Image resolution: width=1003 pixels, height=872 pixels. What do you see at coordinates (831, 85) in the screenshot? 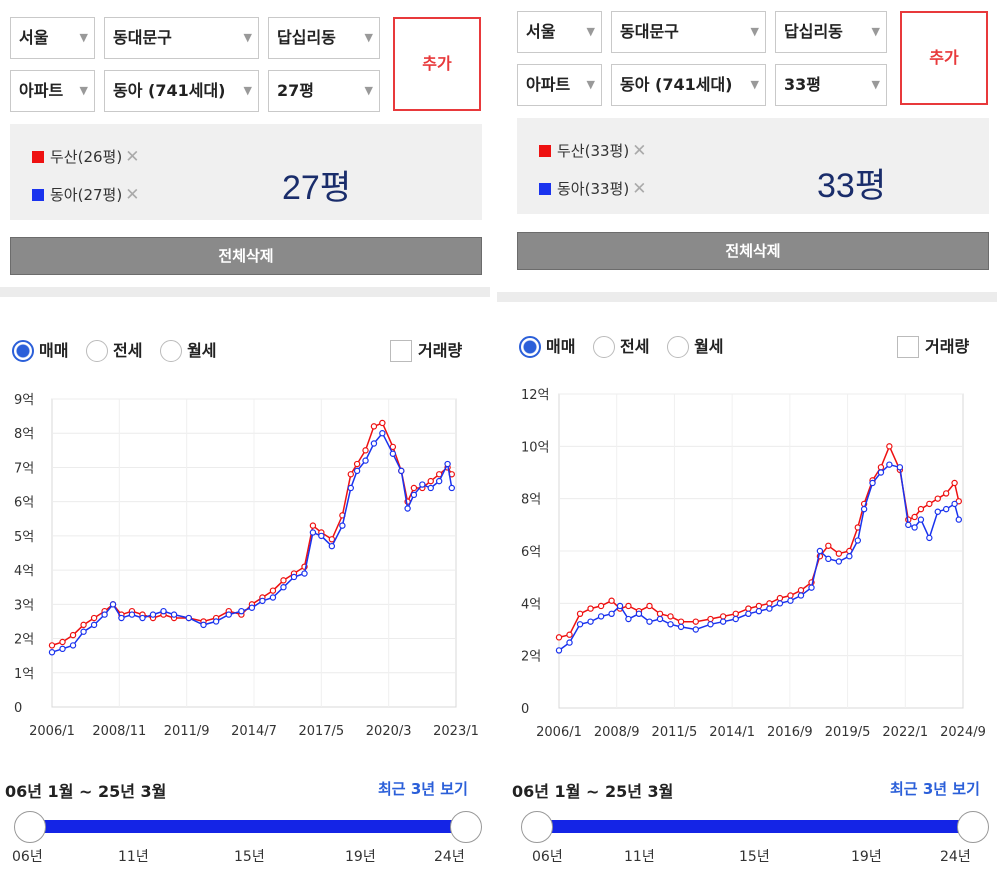
I see `size-select: 33평 ▼` at bounding box center [831, 85].